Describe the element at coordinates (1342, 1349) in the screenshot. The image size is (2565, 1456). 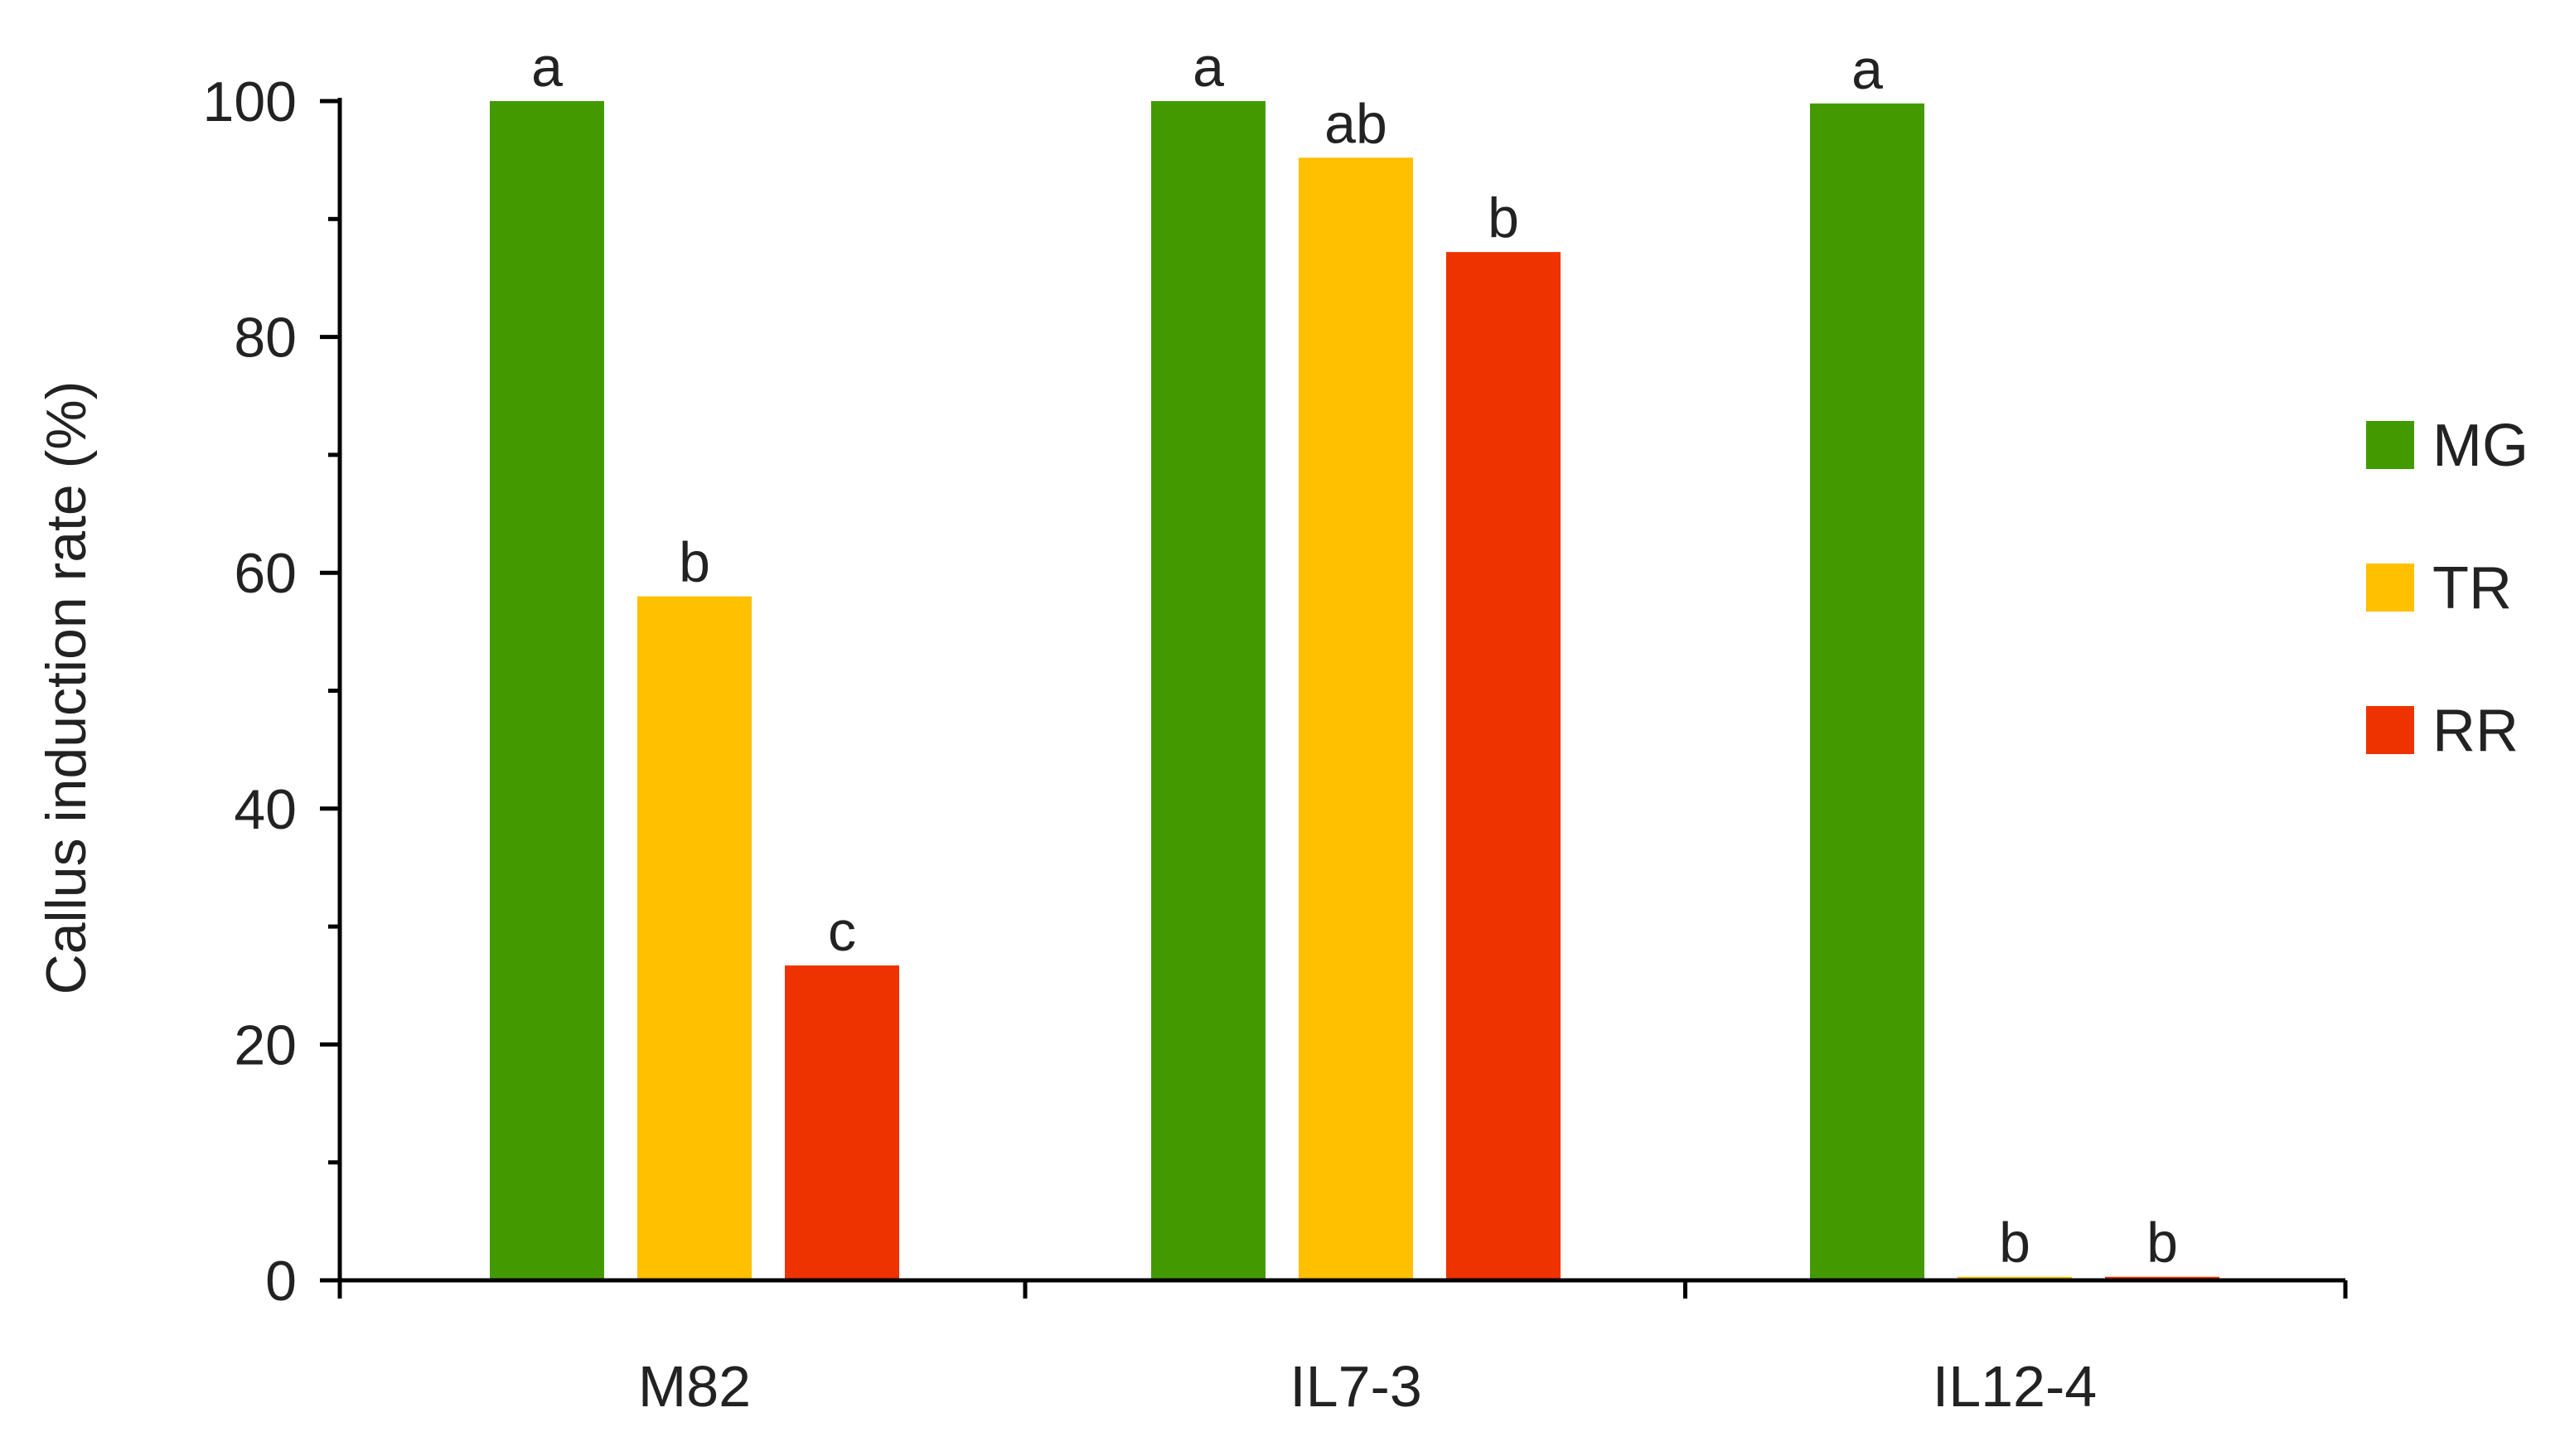
I see `x-ticks-layer: M82 IL7-3 IL12-4` at that location.